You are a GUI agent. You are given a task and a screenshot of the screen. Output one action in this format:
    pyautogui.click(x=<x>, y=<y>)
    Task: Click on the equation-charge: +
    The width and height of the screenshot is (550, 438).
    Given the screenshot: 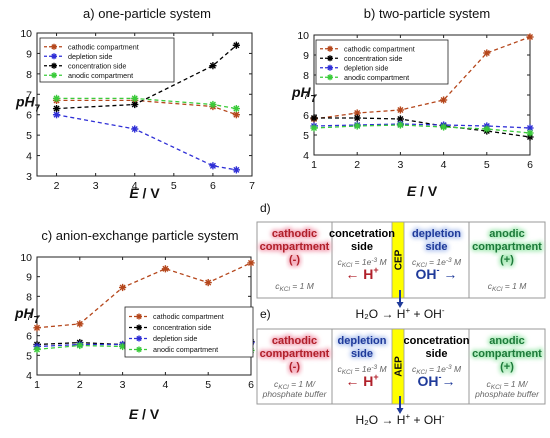 What is the action you would take?
    pyautogui.click(x=407, y=310)
    